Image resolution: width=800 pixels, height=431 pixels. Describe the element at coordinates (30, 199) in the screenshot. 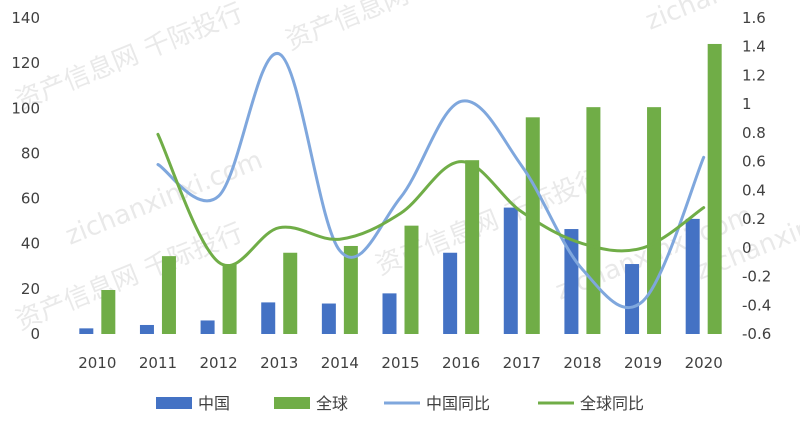

I see `left-tick-label: 60` at that location.